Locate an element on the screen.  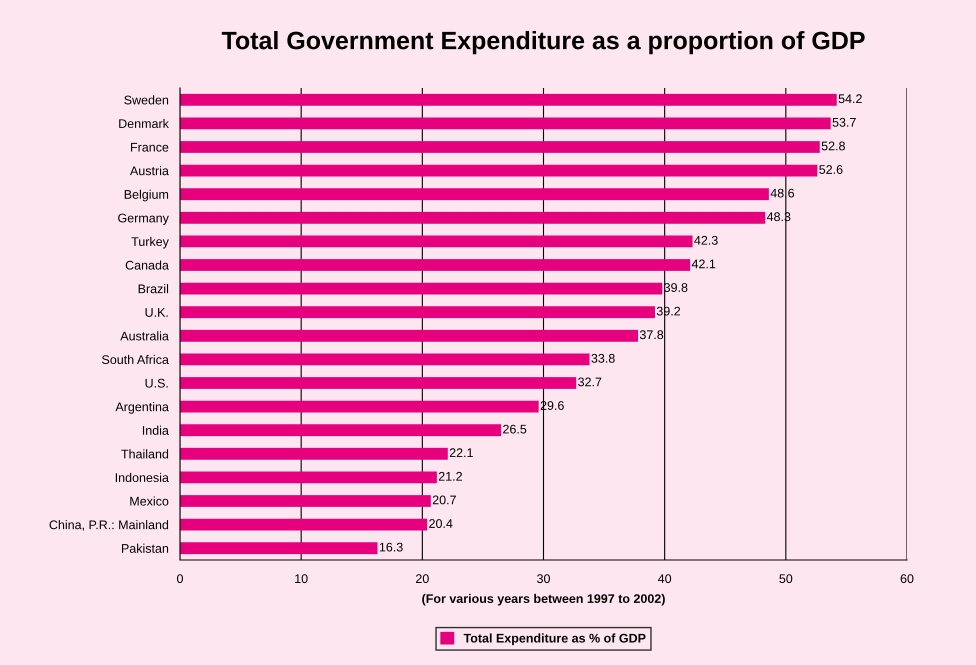
x-tick-label: 30 is located at coordinates (543, 579).